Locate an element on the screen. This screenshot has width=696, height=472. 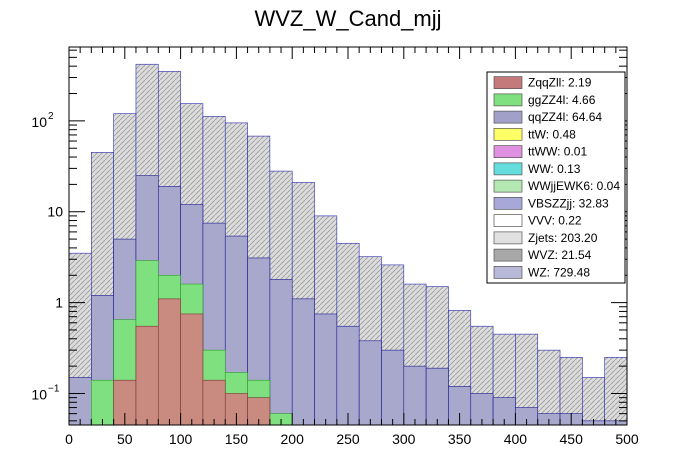
x-tick-label: 250 is located at coordinates (348, 439).